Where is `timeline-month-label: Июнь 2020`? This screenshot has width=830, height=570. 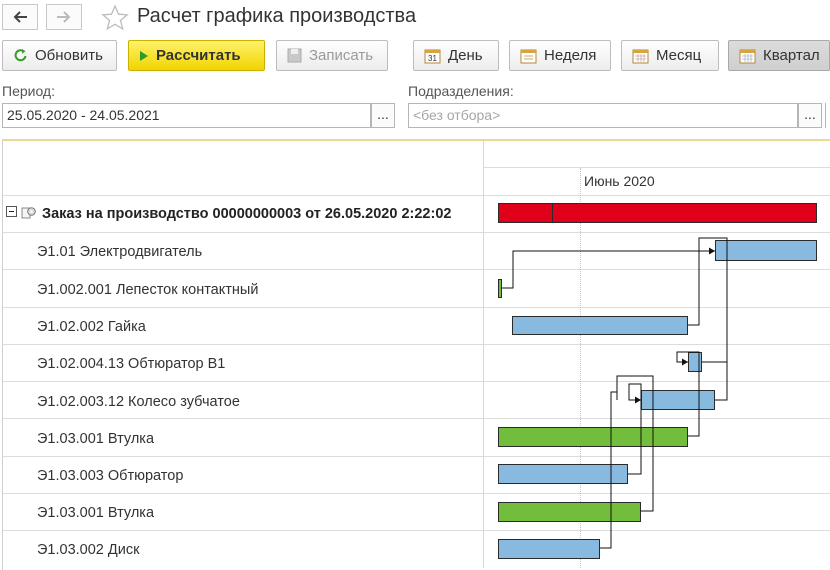 timeline-month-label: Июнь 2020 is located at coordinates (619, 181).